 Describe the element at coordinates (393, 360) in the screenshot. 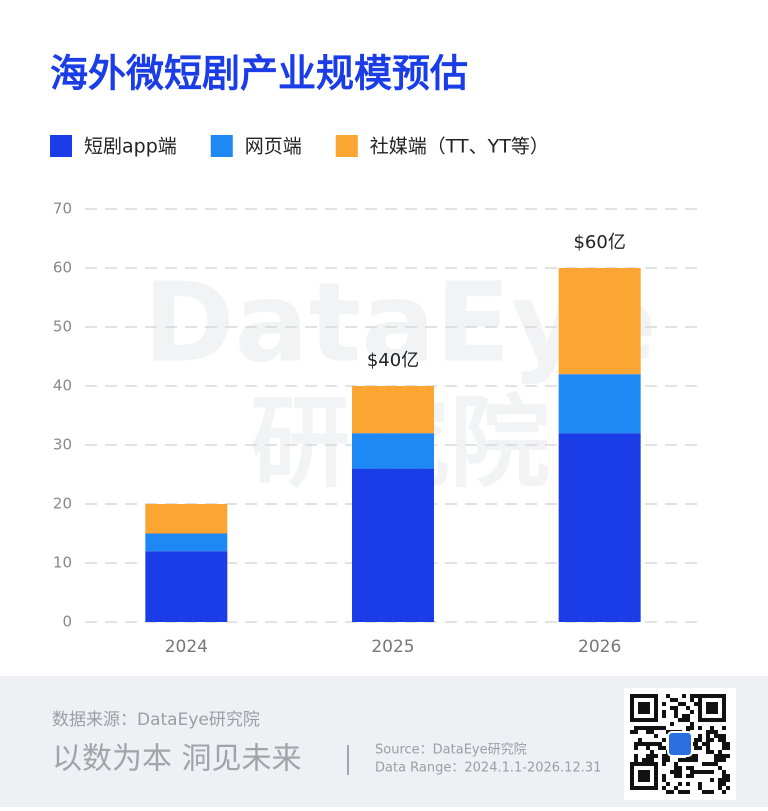

I see `annotation: $40亿` at that location.